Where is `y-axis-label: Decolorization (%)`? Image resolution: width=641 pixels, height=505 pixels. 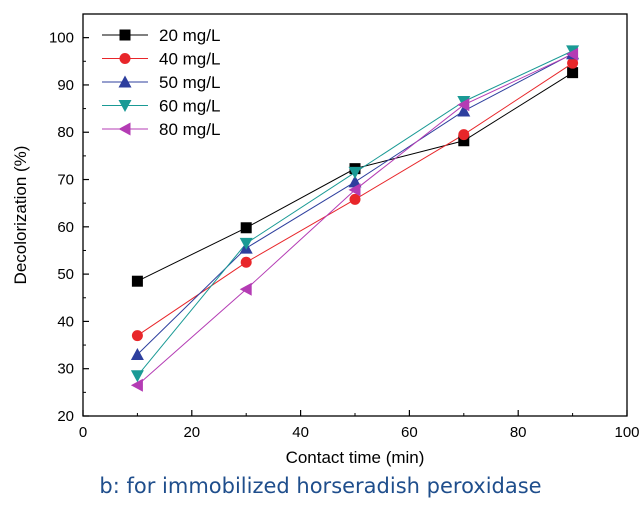 y-axis-label: Decolorization (%) is located at coordinates (20, 215).